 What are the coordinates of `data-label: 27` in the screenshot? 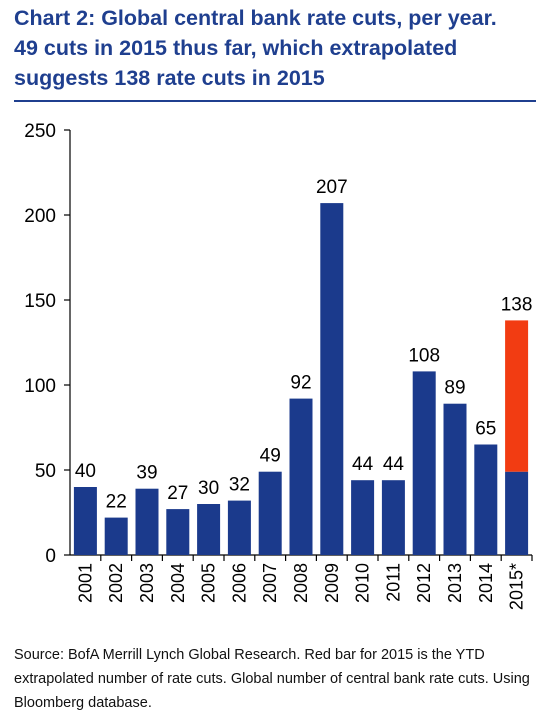 It's located at (177, 493).